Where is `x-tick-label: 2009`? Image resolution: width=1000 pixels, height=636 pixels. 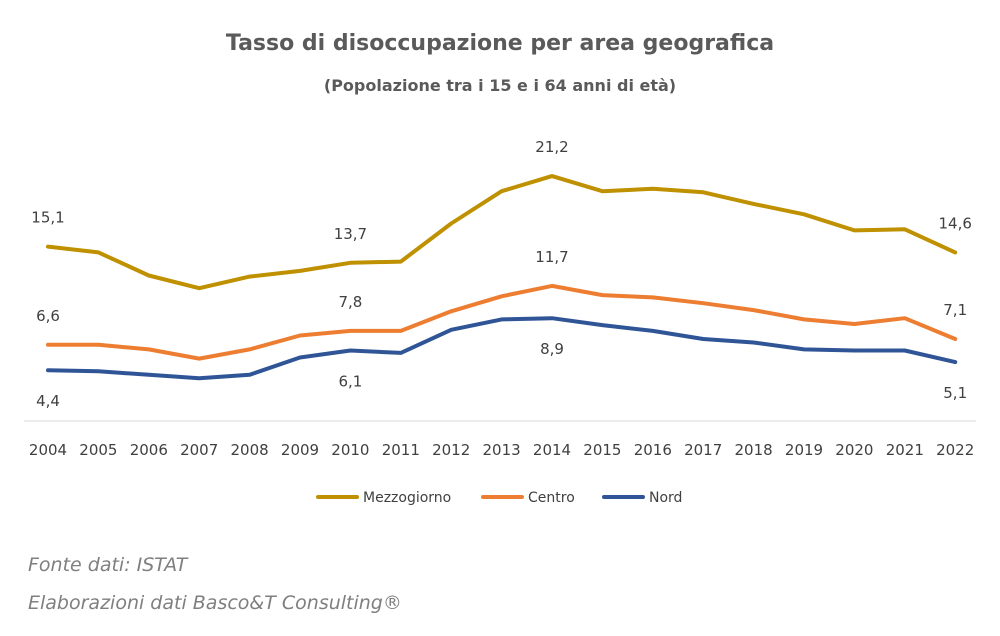
x-tick-label: 2009 is located at coordinates (300, 450).